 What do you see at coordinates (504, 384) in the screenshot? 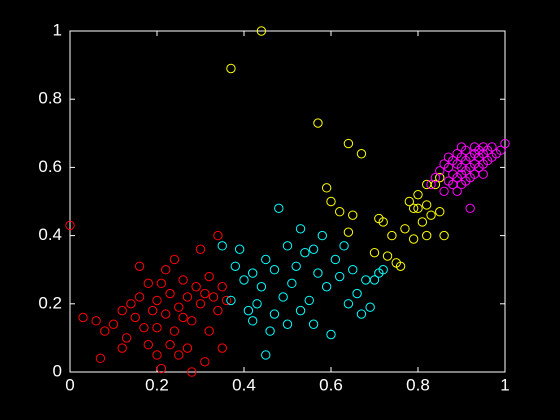
I see `x-tick-label: 1` at bounding box center [504, 384].